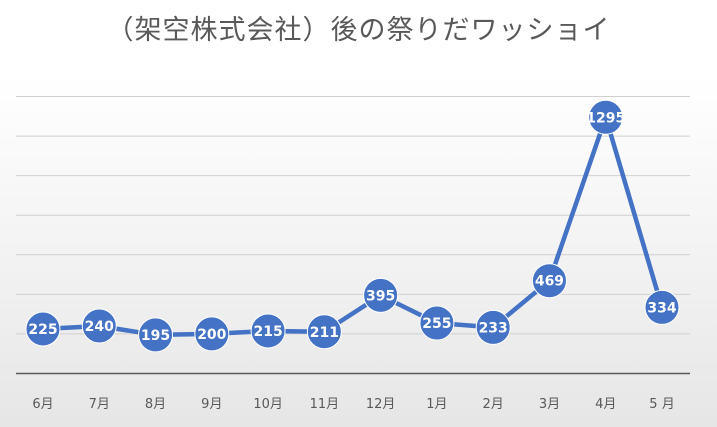 The height and width of the screenshot is (427, 717). I want to click on x-tick-label: 4月, so click(605, 404).